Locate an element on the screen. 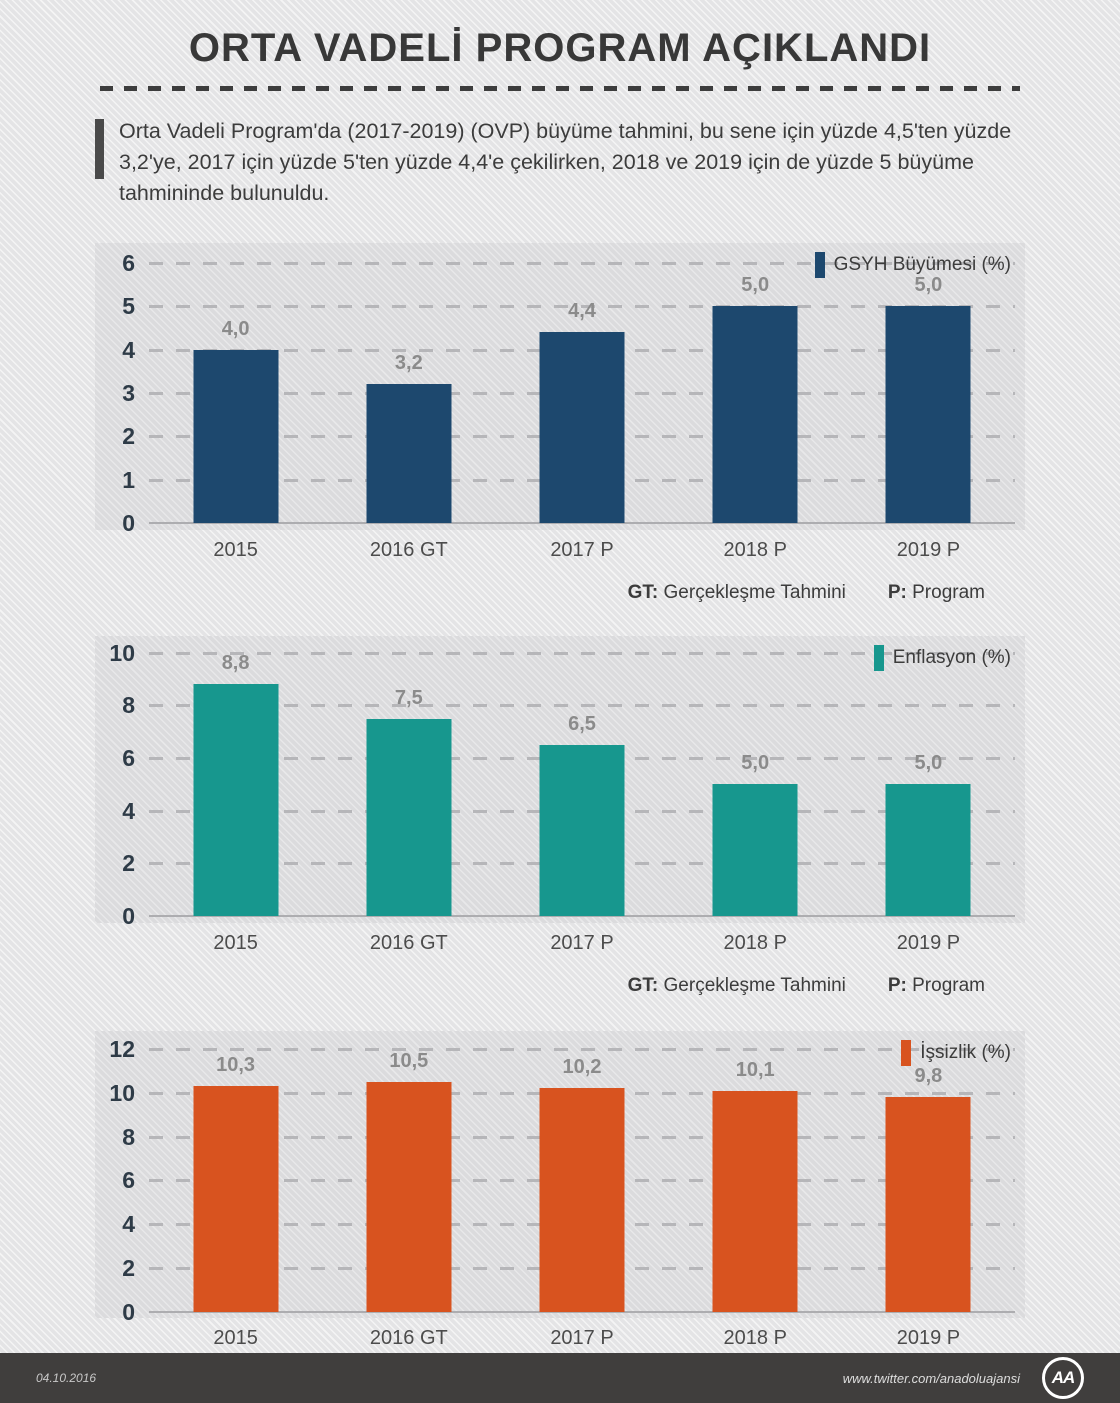 The image size is (1120, 1403). footer-date: 04.10.2016 is located at coordinates (66, 1378).